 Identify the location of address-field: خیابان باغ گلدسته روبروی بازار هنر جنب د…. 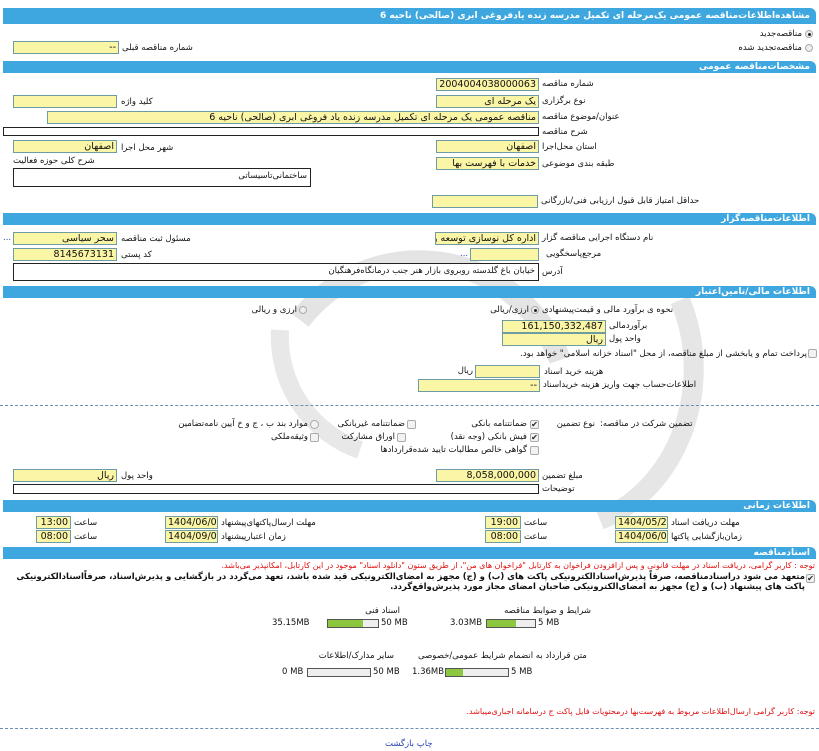
(276, 272).